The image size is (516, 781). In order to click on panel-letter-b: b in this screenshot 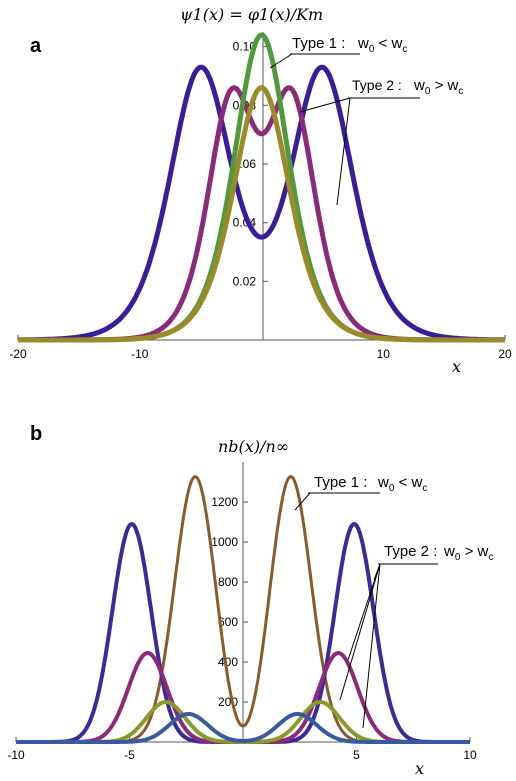, I will do `click(36, 434)`.